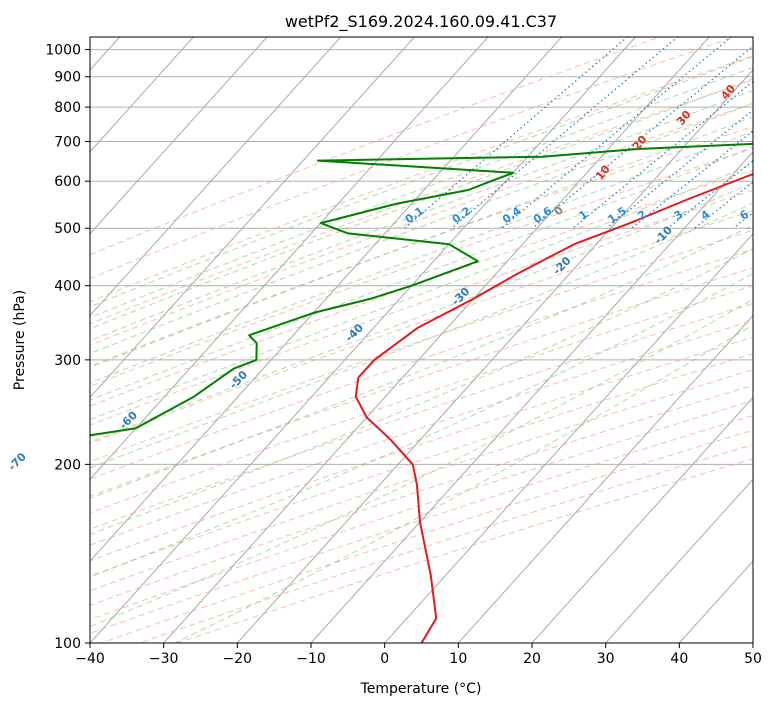  Describe the element at coordinates (67, 644) in the screenshot. I see `y-tick-label: 100` at that location.